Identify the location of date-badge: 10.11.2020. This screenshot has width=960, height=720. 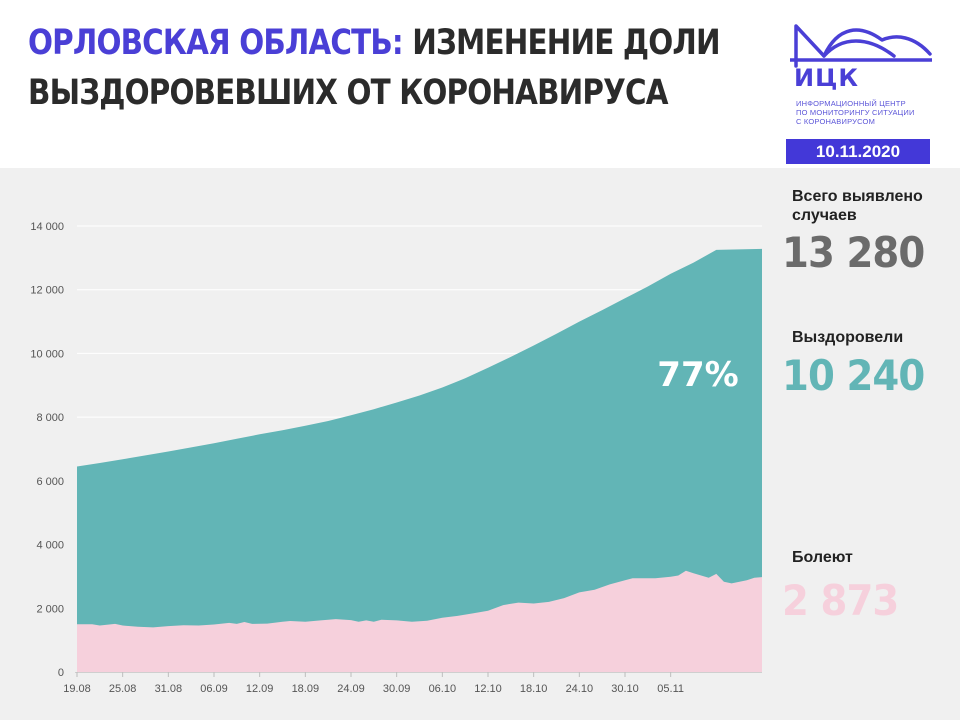
(858, 151).